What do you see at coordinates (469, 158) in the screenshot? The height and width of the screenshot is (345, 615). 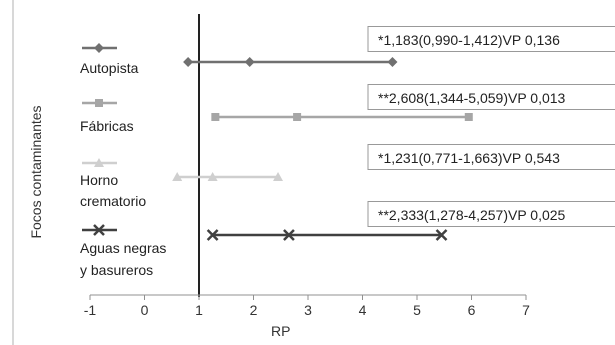 I see `annotation-text: *1,231(0,771-1,663)VP 0,543` at bounding box center [469, 158].